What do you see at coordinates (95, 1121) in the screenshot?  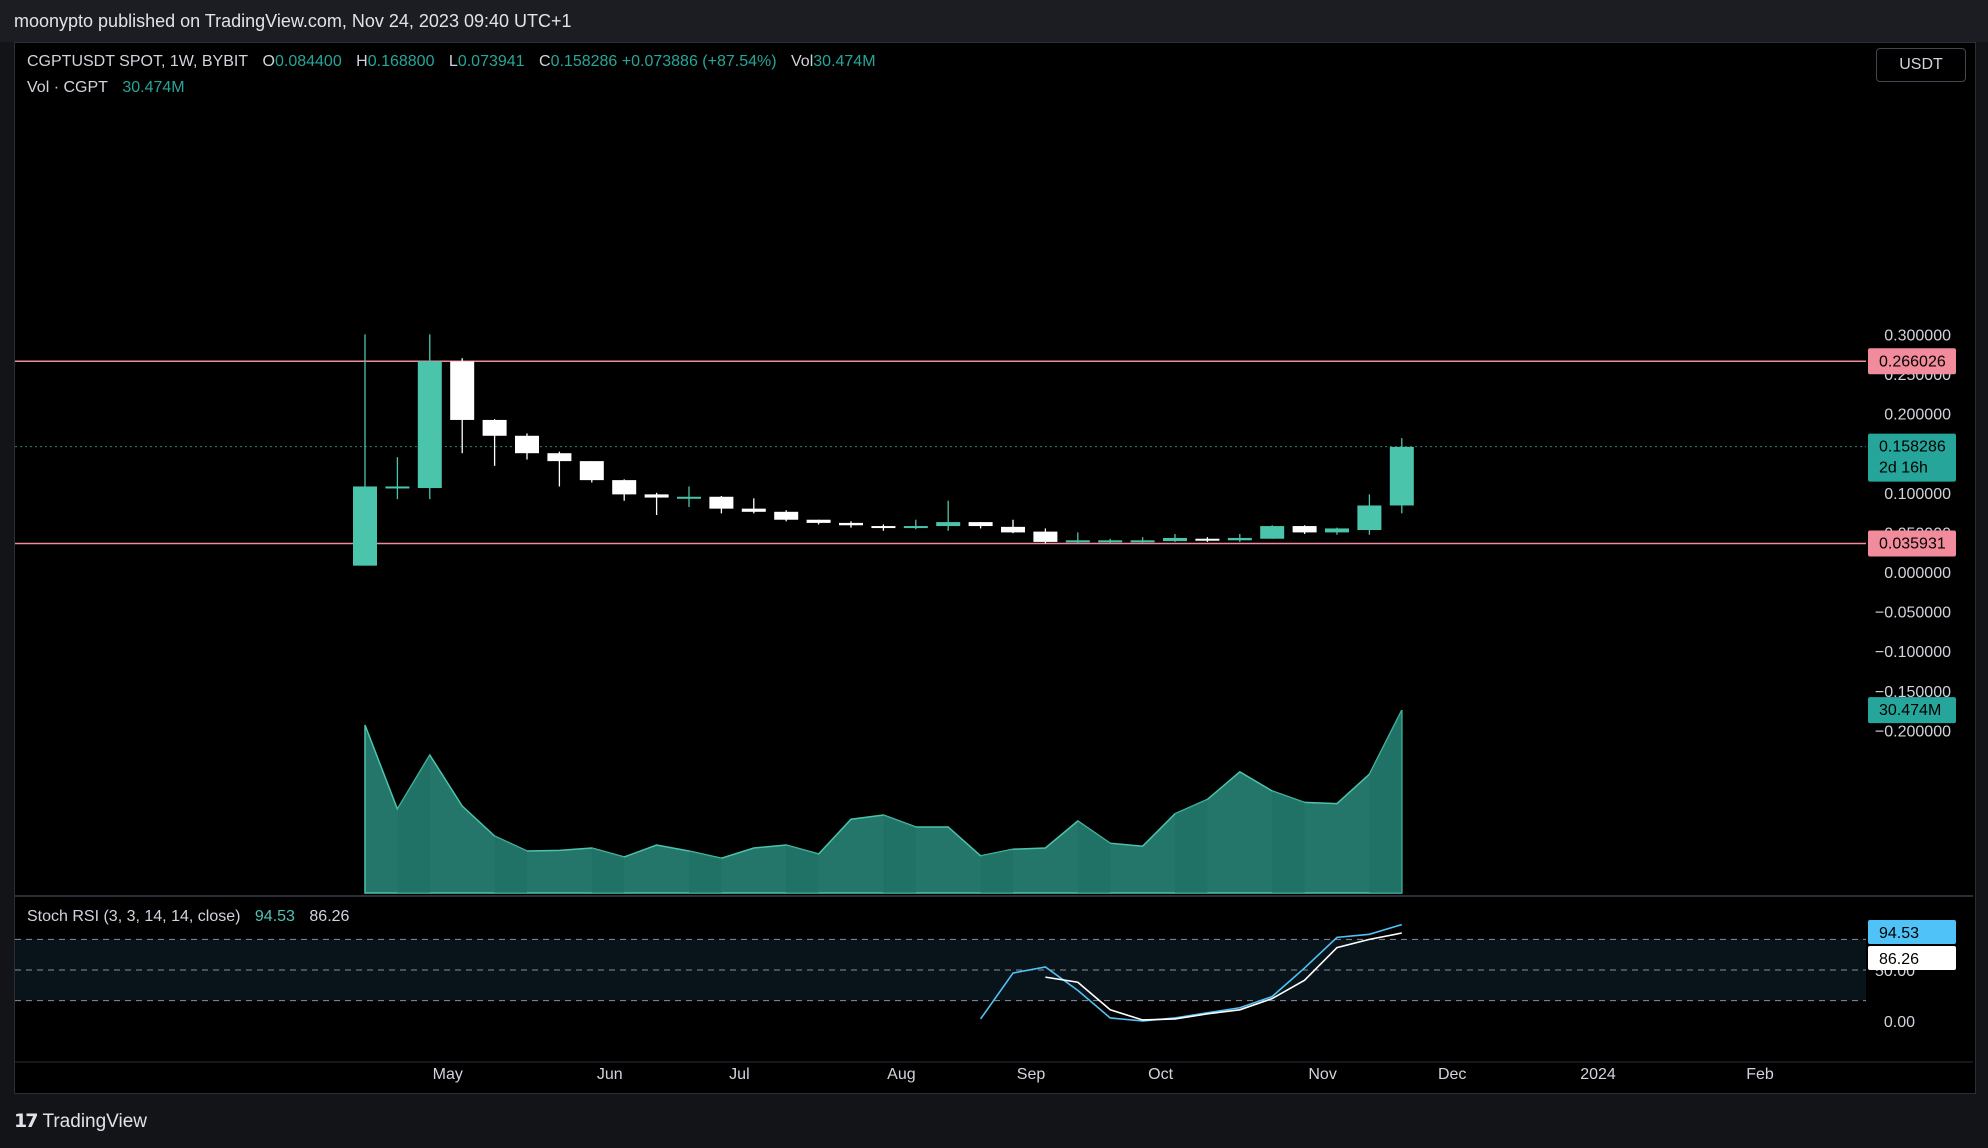 I see `footer-brand-text: TradingView` at bounding box center [95, 1121].